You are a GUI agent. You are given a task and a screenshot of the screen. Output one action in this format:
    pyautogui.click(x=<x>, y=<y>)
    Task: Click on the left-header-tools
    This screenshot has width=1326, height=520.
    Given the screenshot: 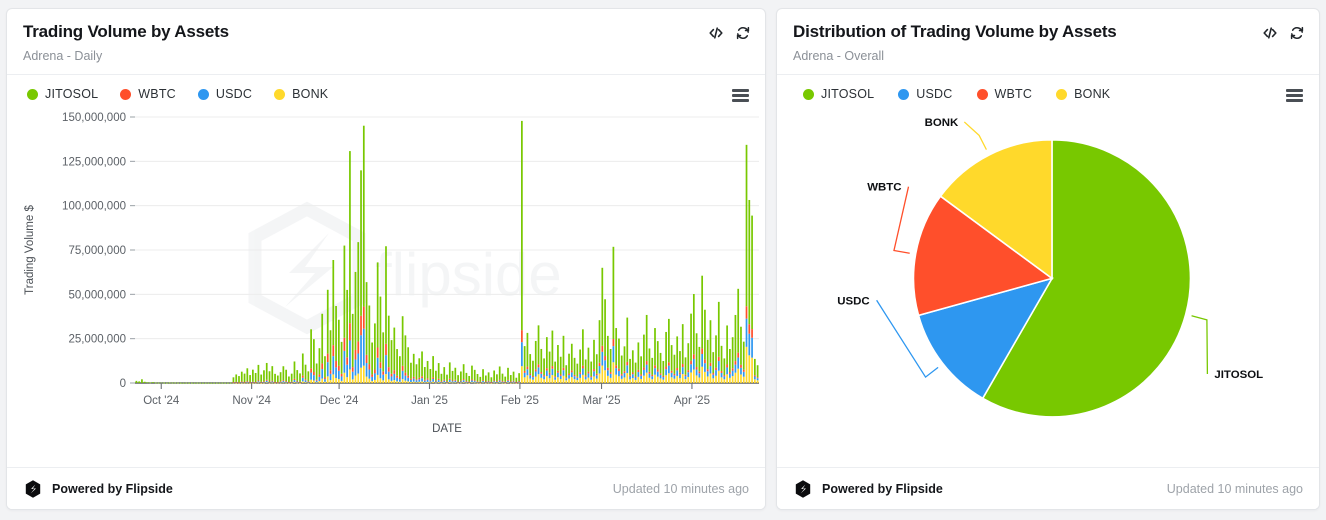 What is the action you would take?
    pyautogui.click(x=729, y=33)
    